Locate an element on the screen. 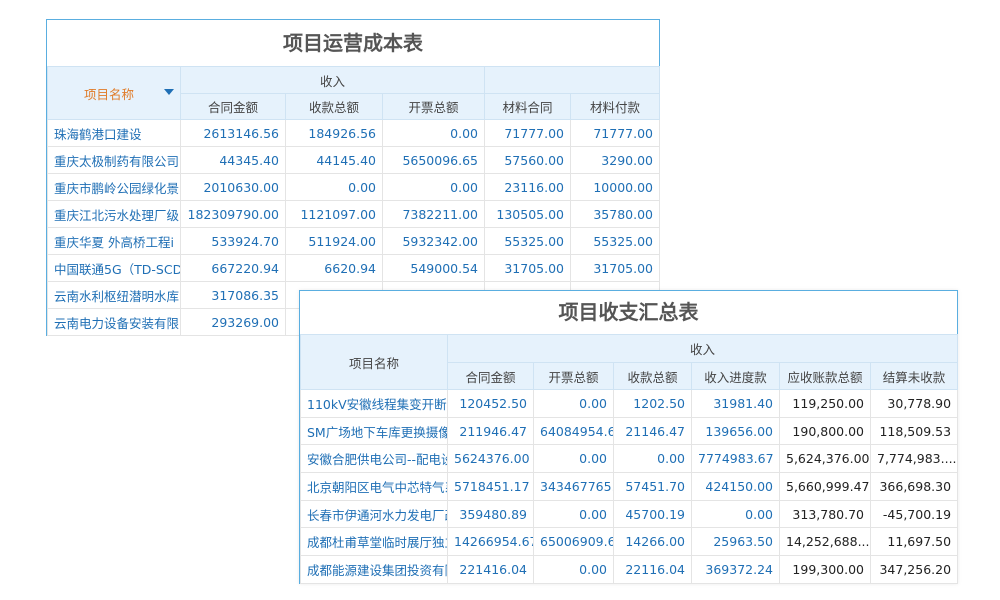  amount-cell: 366,698.30 is located at coordinates (914, 486).